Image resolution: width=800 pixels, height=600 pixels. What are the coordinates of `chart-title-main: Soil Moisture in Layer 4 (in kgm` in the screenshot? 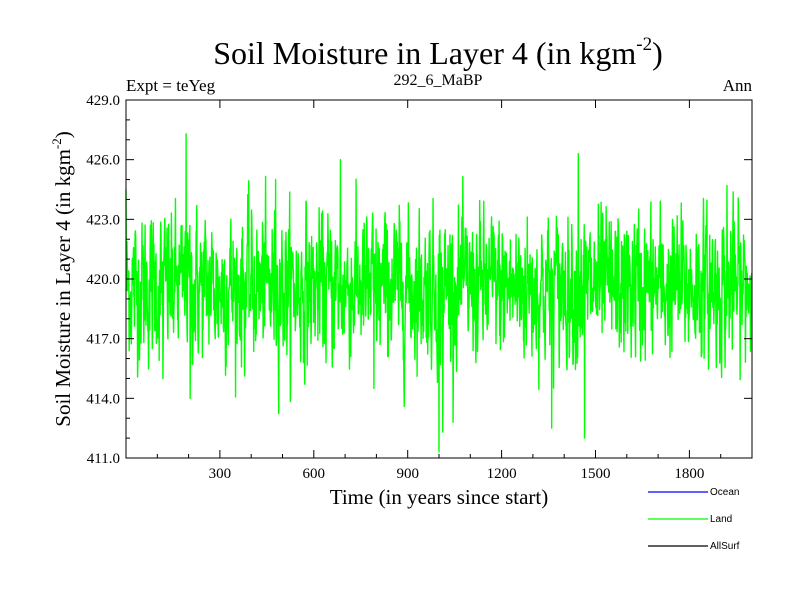 It's located at (424, 53).